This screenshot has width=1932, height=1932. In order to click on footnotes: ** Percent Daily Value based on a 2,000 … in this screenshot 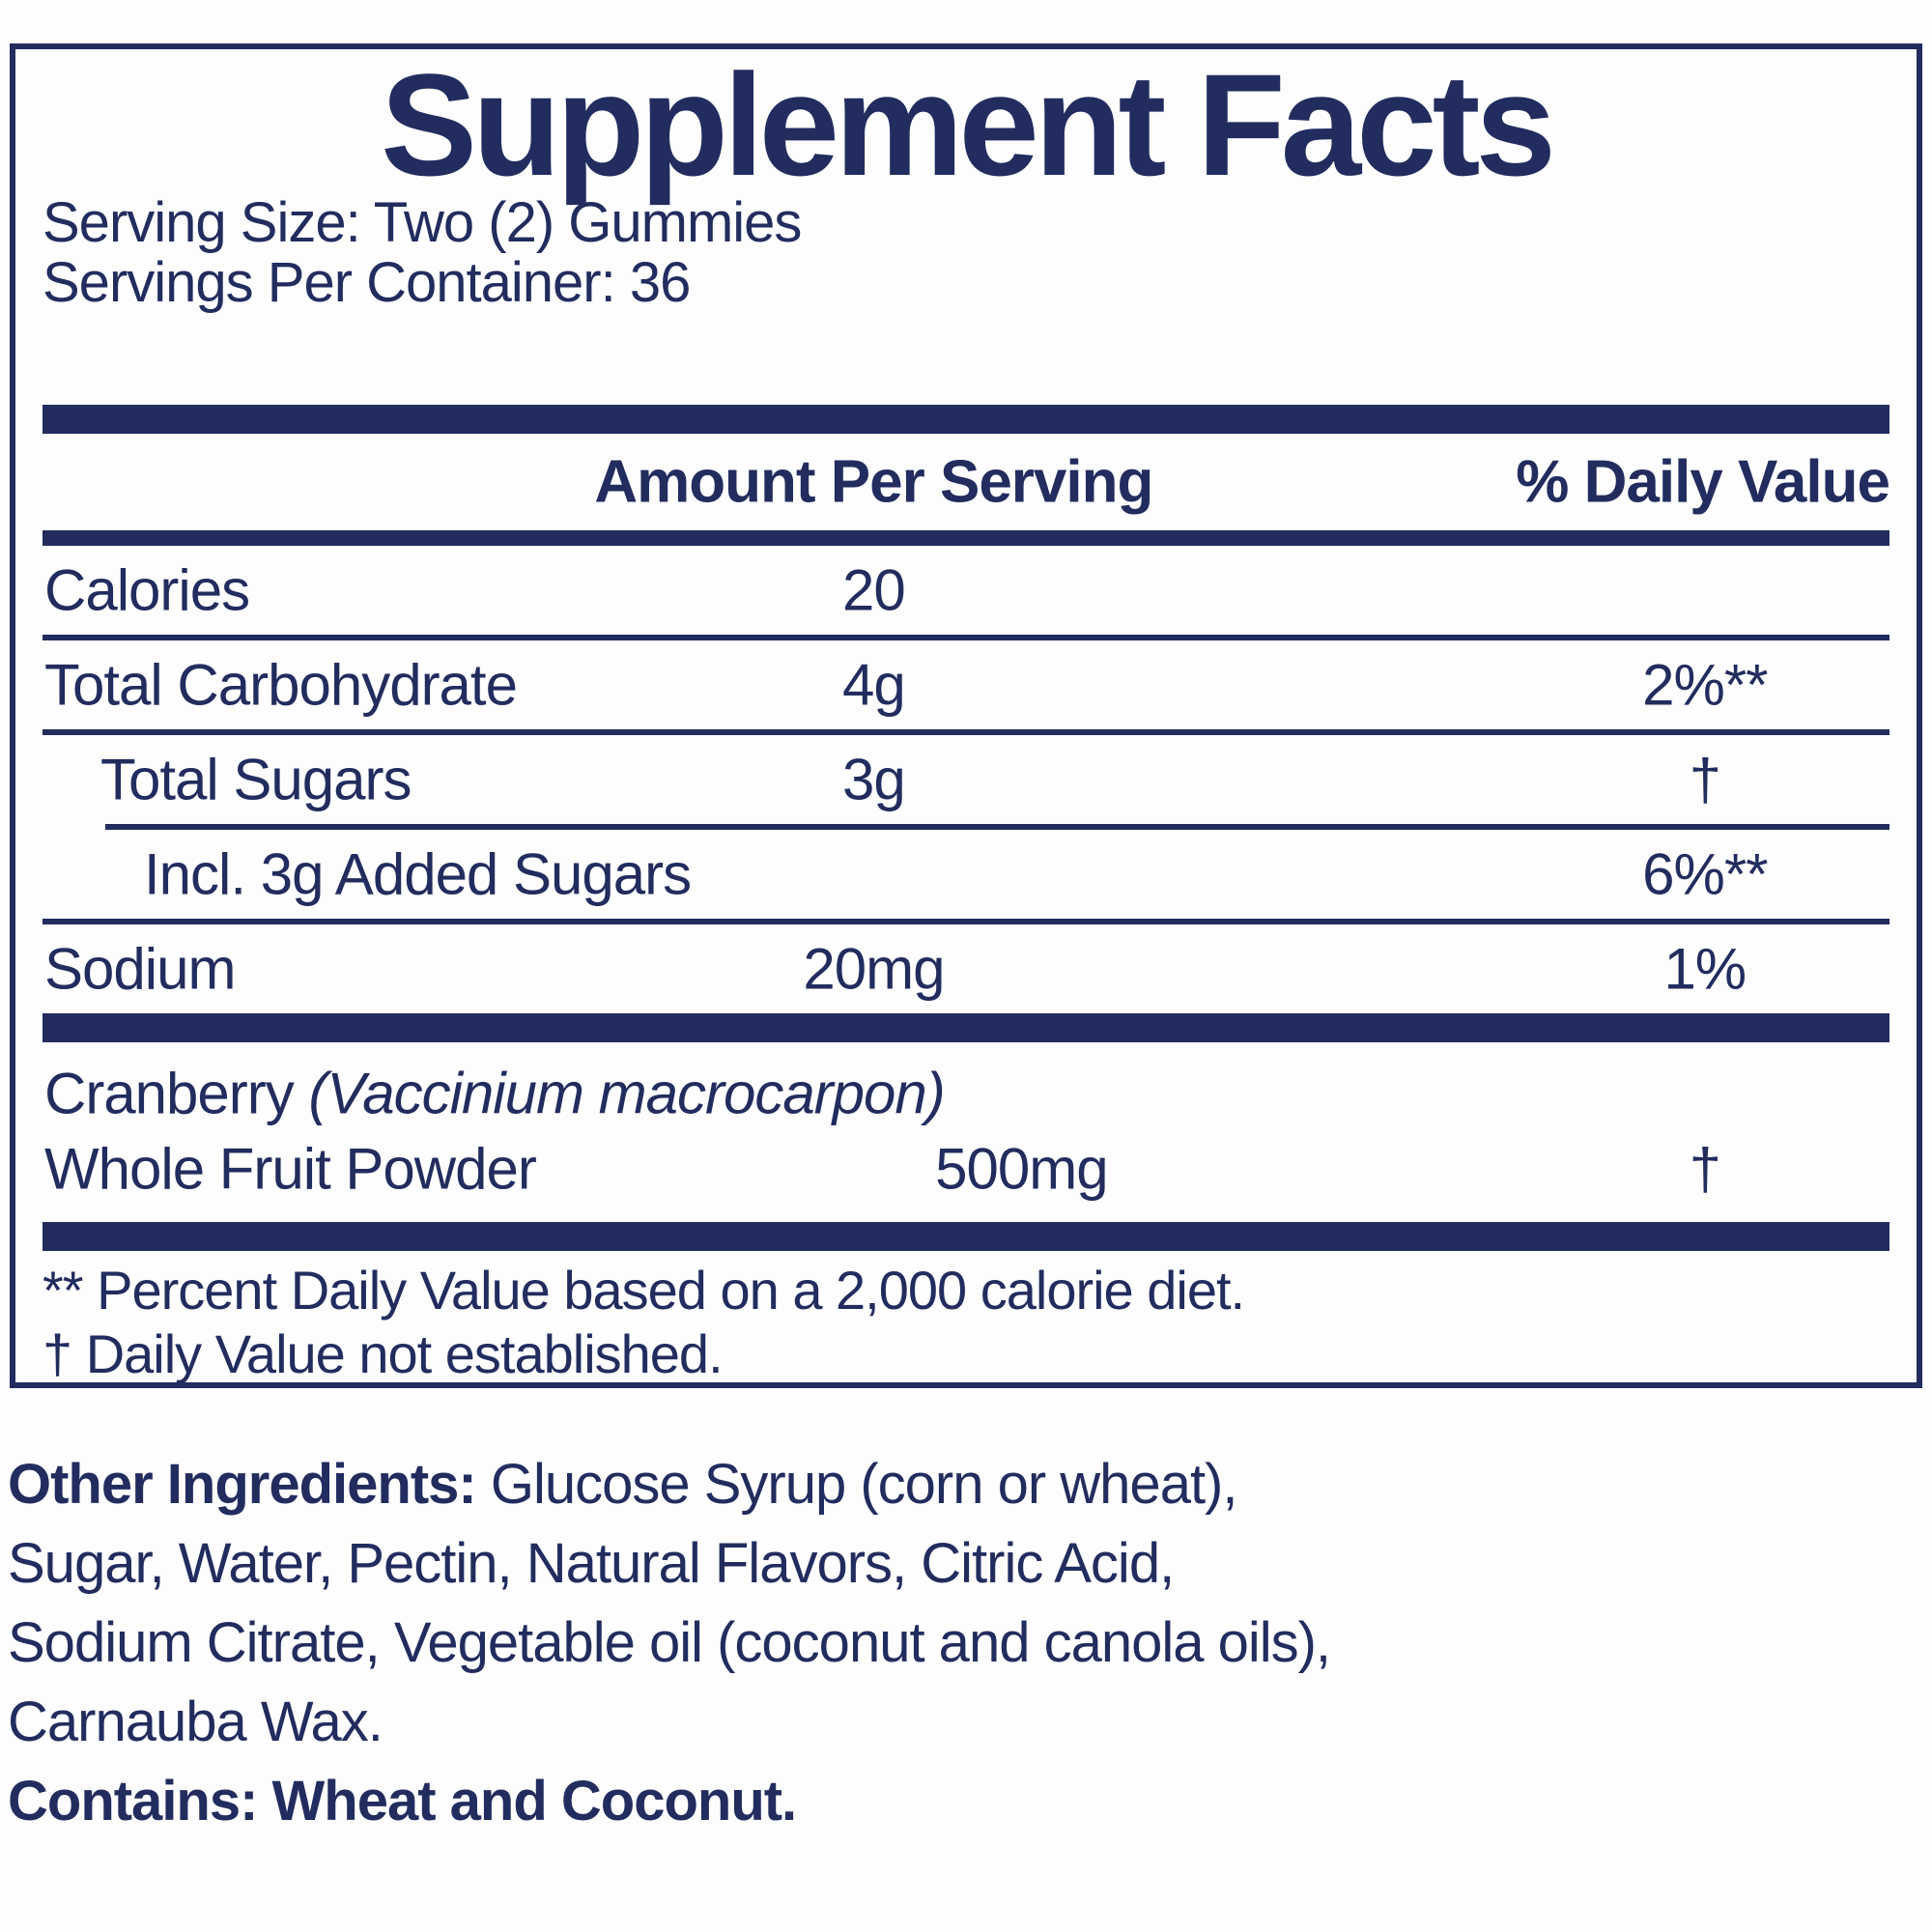, I will do `click(966, 1322)`.